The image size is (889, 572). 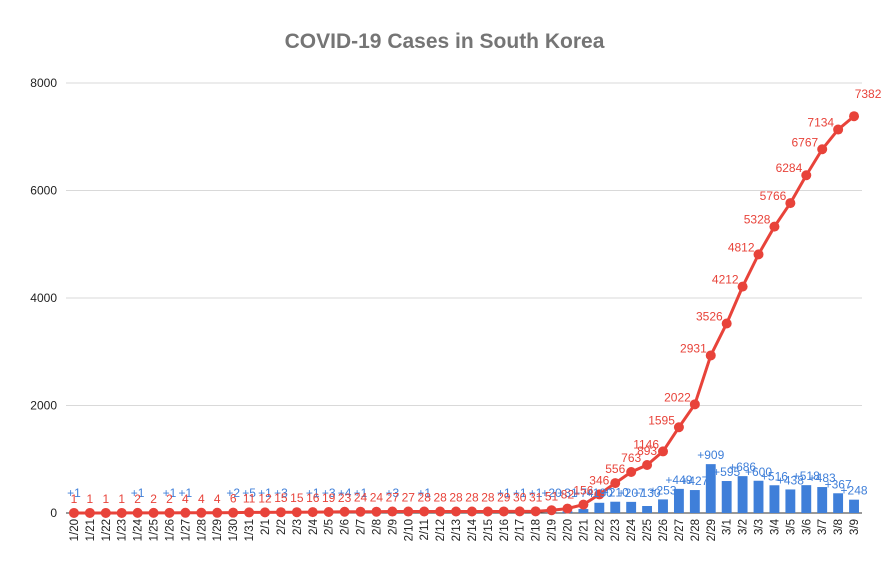 What do you see at coordinates (249, 498) in the screenshot?
I see `total-cases-label: 11` at bounding box center [249, 498].